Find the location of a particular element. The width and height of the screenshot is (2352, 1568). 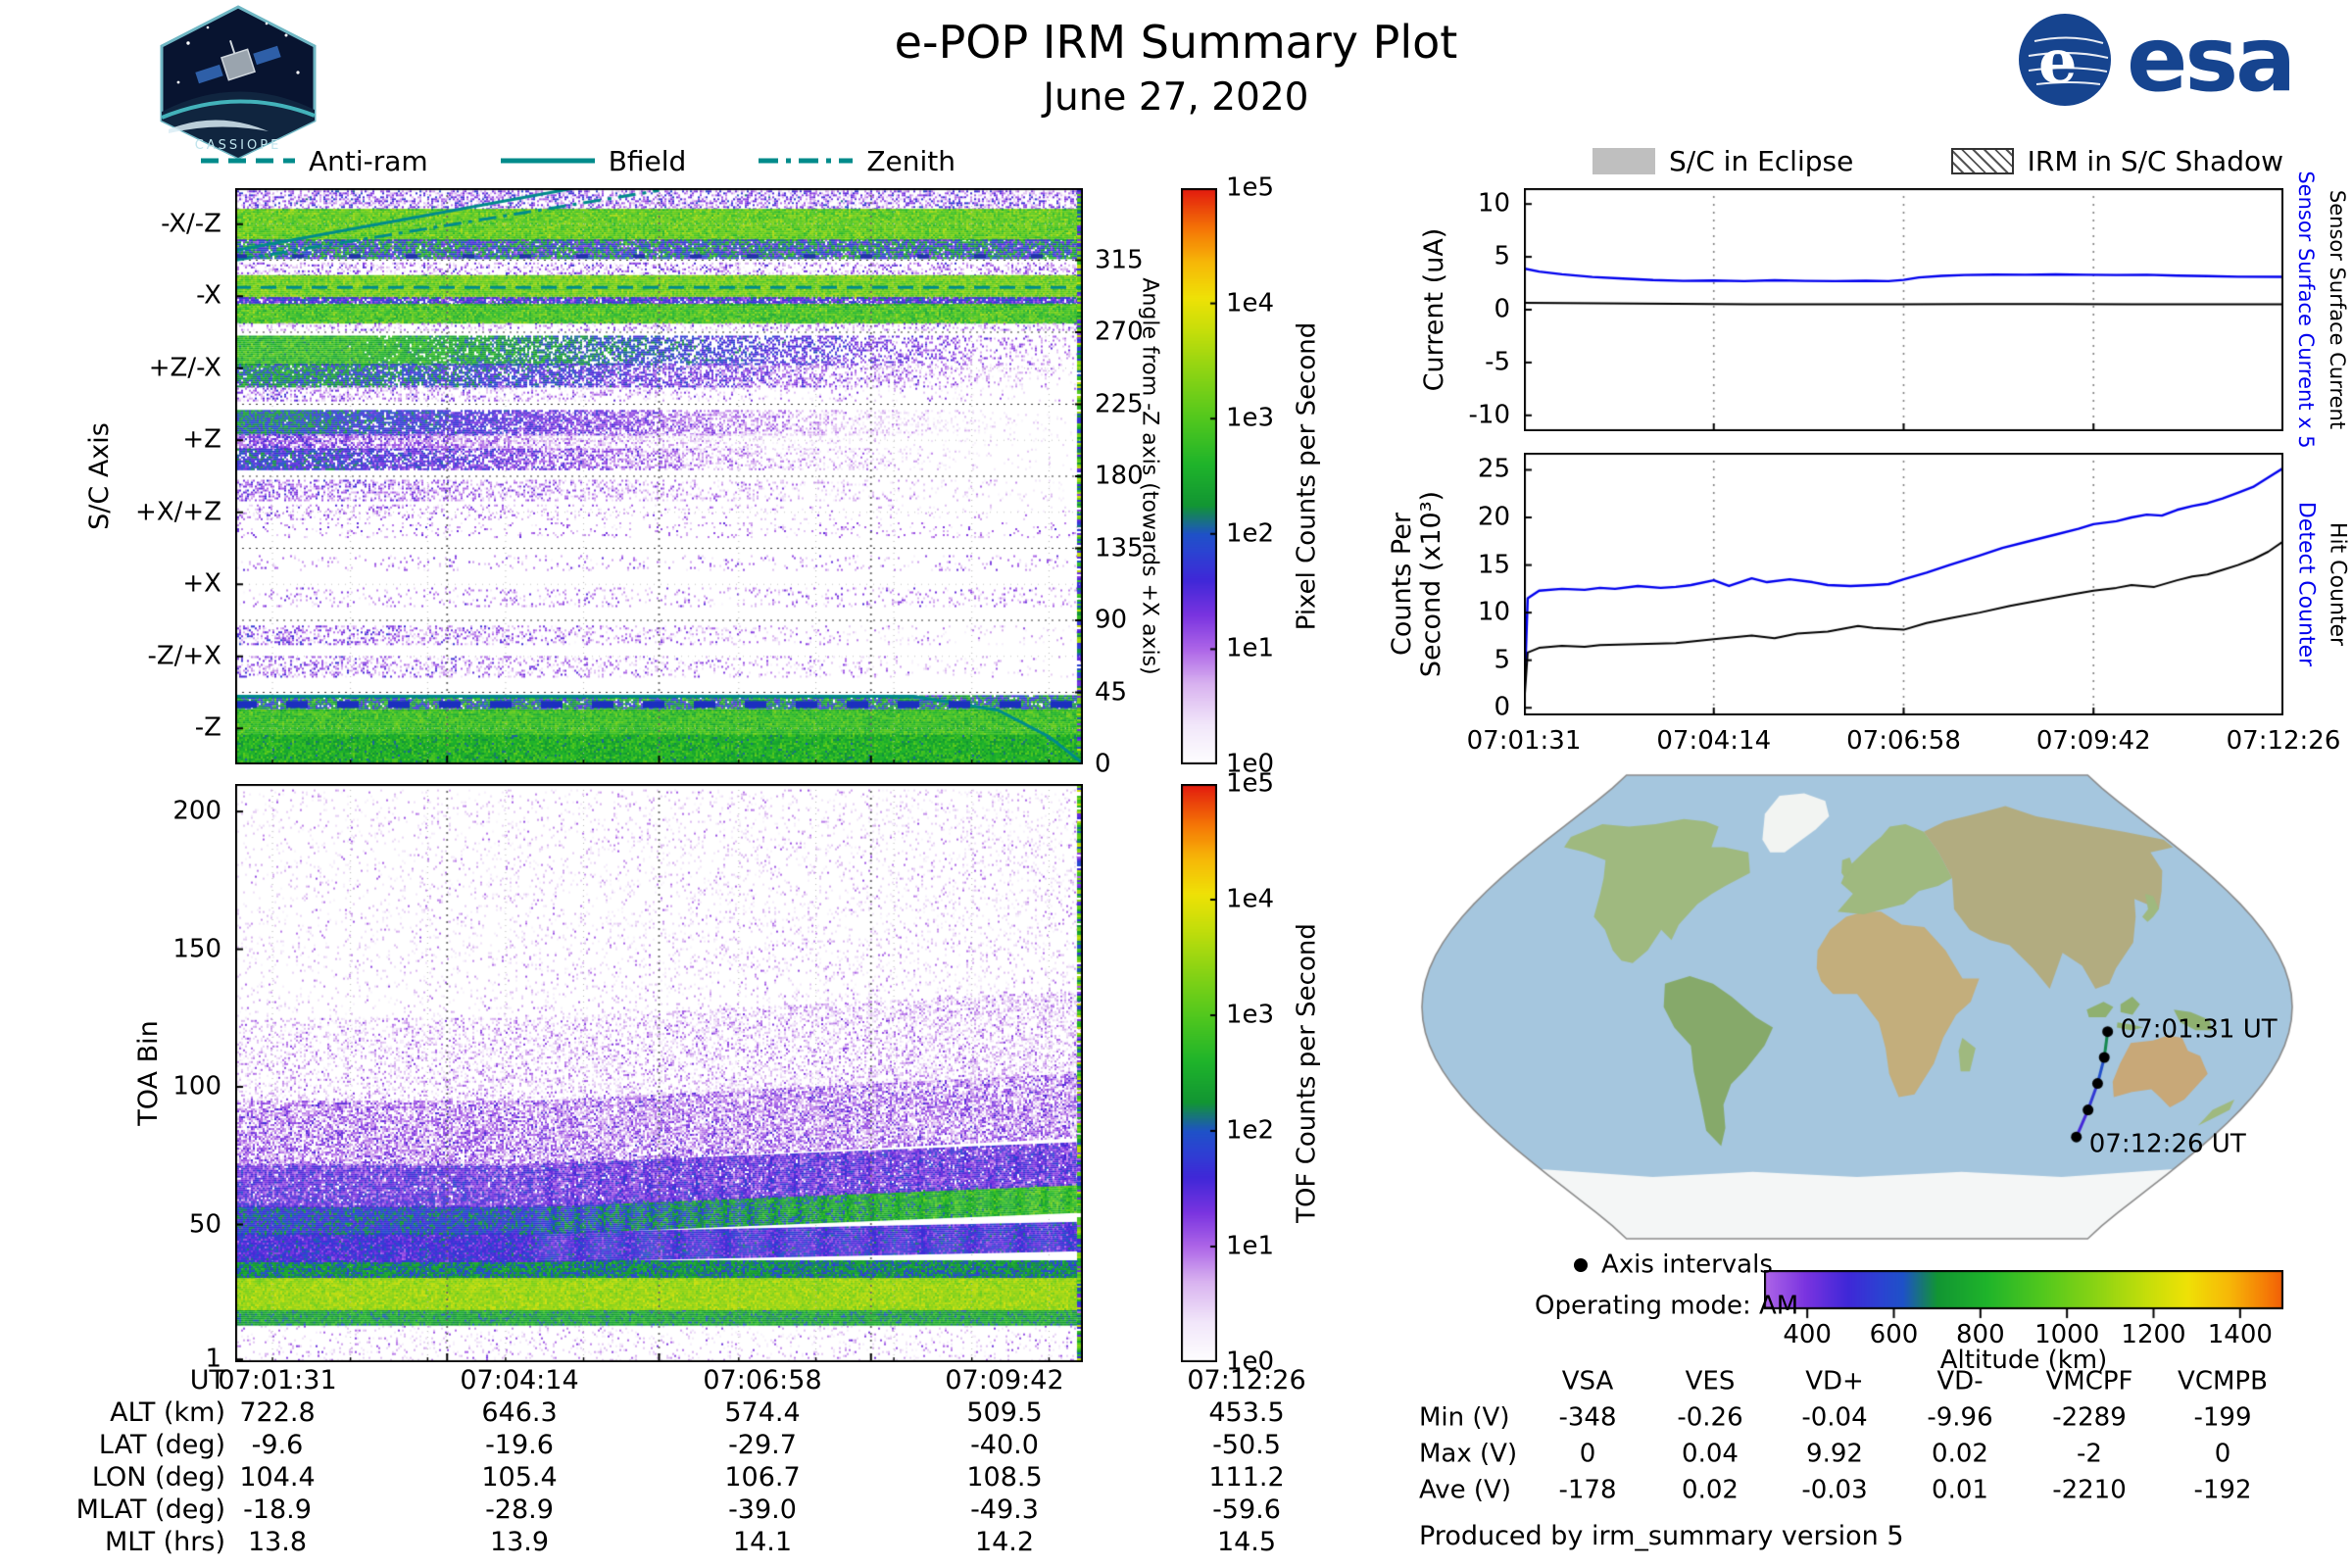

bfield-solid-line-icon is located at coordinates (547, 161).